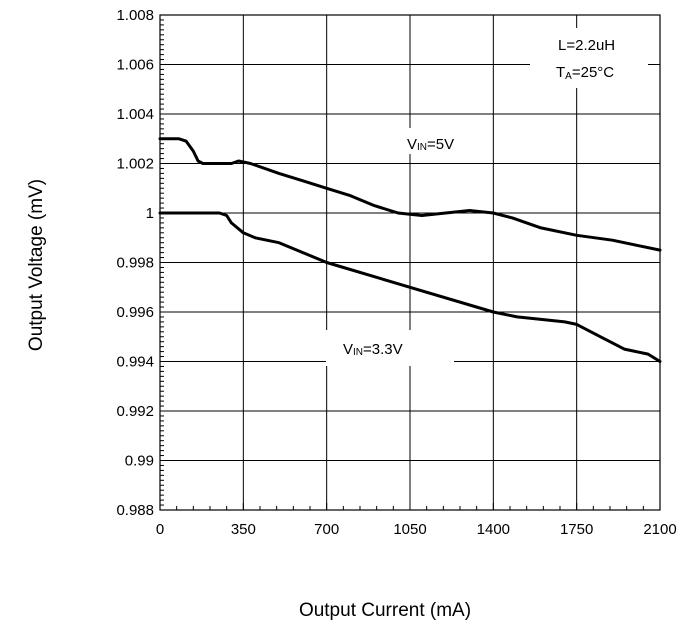 This screenshot has height=627, width=683. I want to click on y-tick-label: 1.006, so click(135, 65).